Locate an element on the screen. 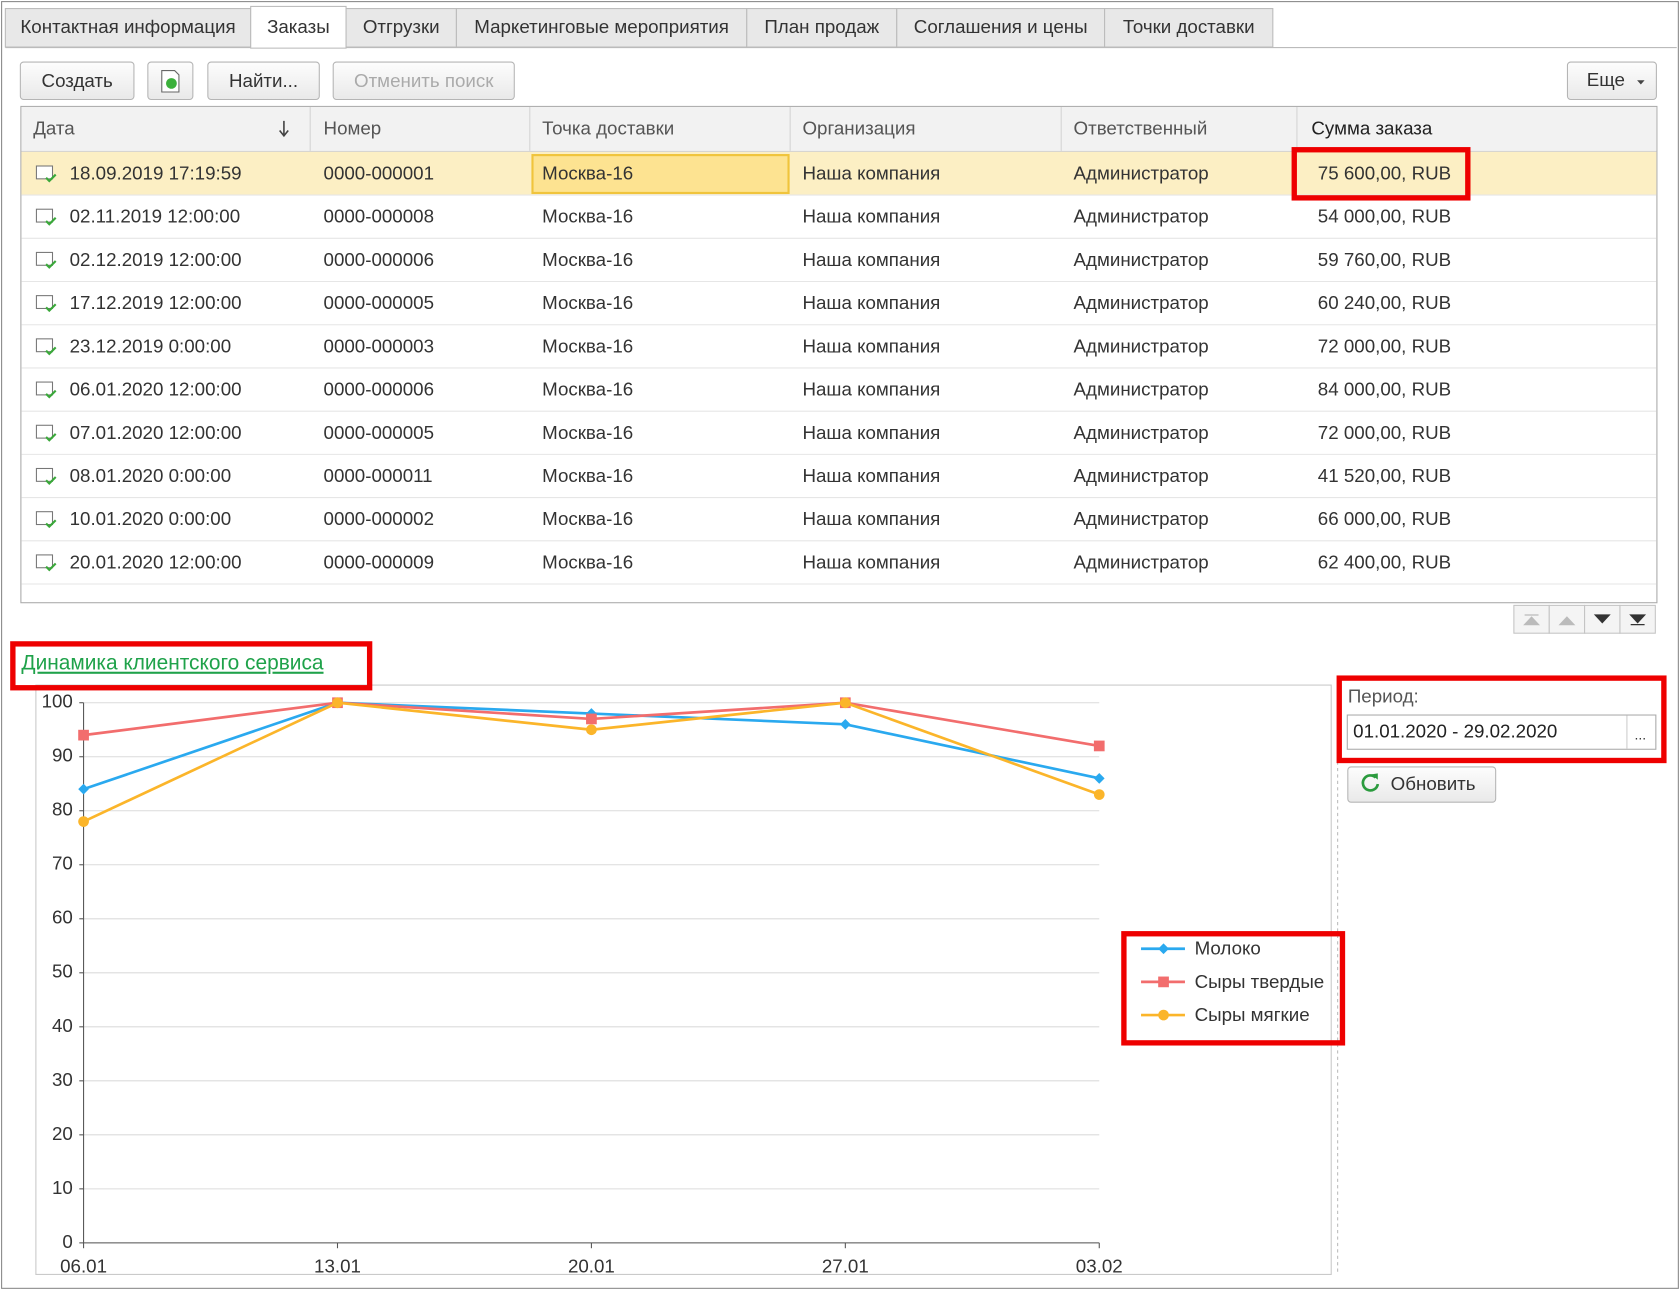 This screenshot has height=1296, width=1680. table-cell: 23.12.2019 0:00:00 is located at coordinates (150, 345).